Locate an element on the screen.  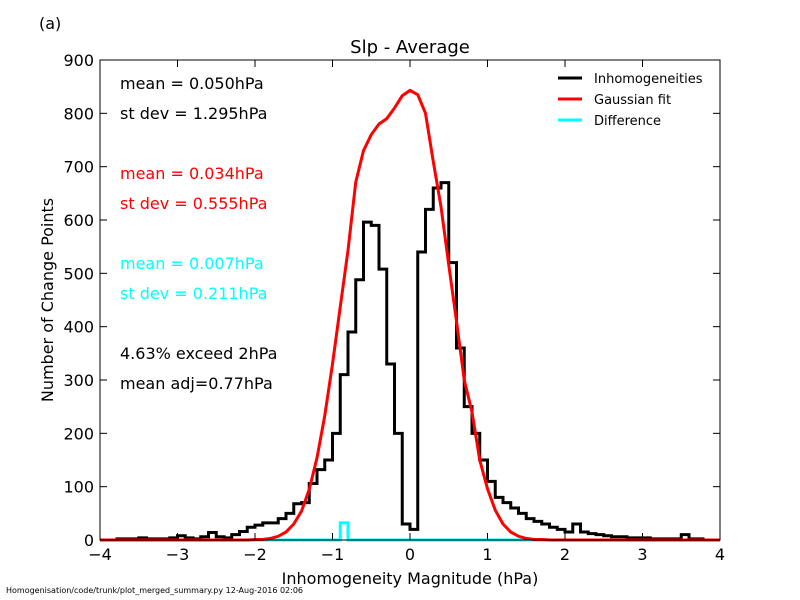
y-axis-label: Number of Change Points is located at coordinates (47, 300).